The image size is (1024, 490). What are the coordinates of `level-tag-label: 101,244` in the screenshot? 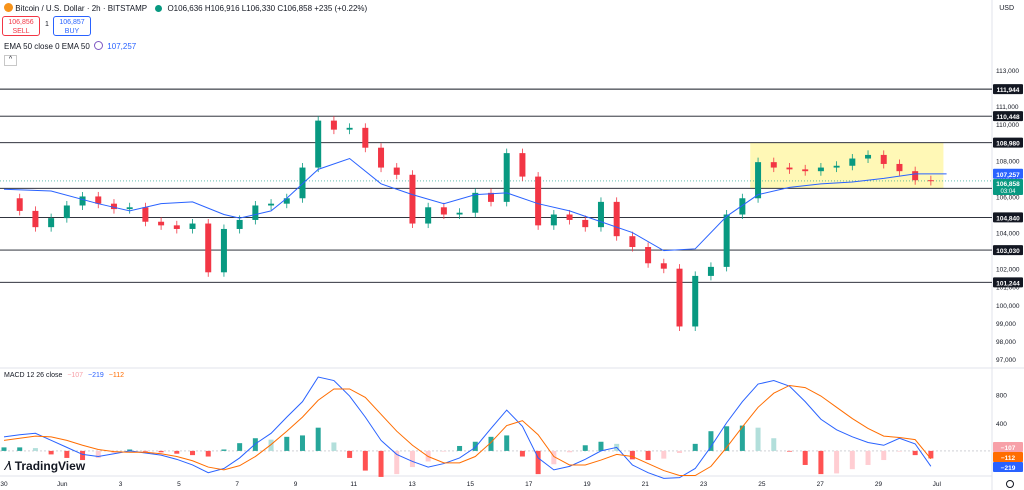 It's located at (1008, 283).